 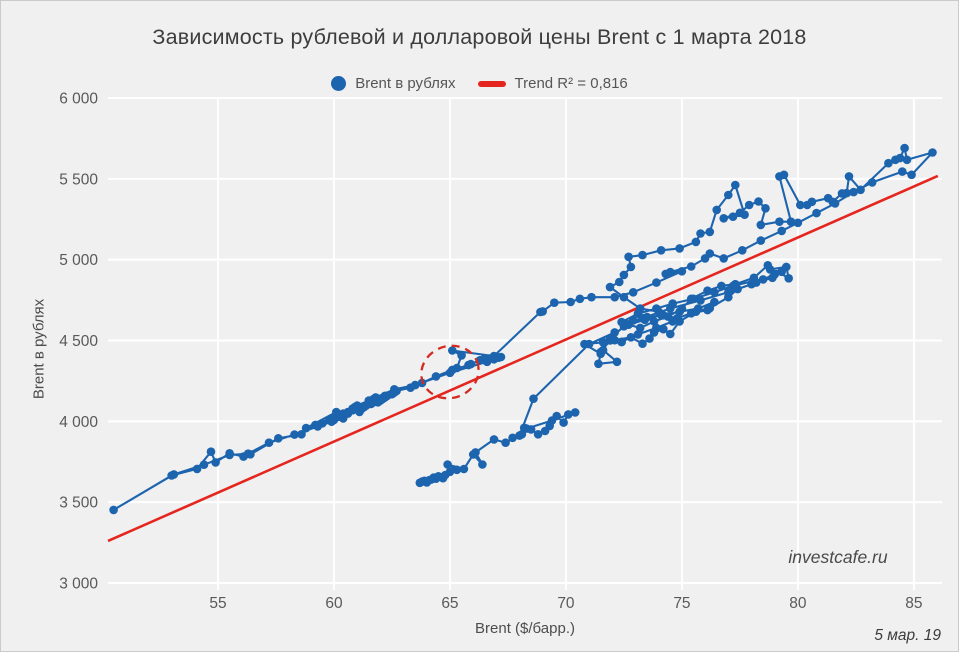 I want to click on x-tick-label: 85, so click(x=913, y=603).